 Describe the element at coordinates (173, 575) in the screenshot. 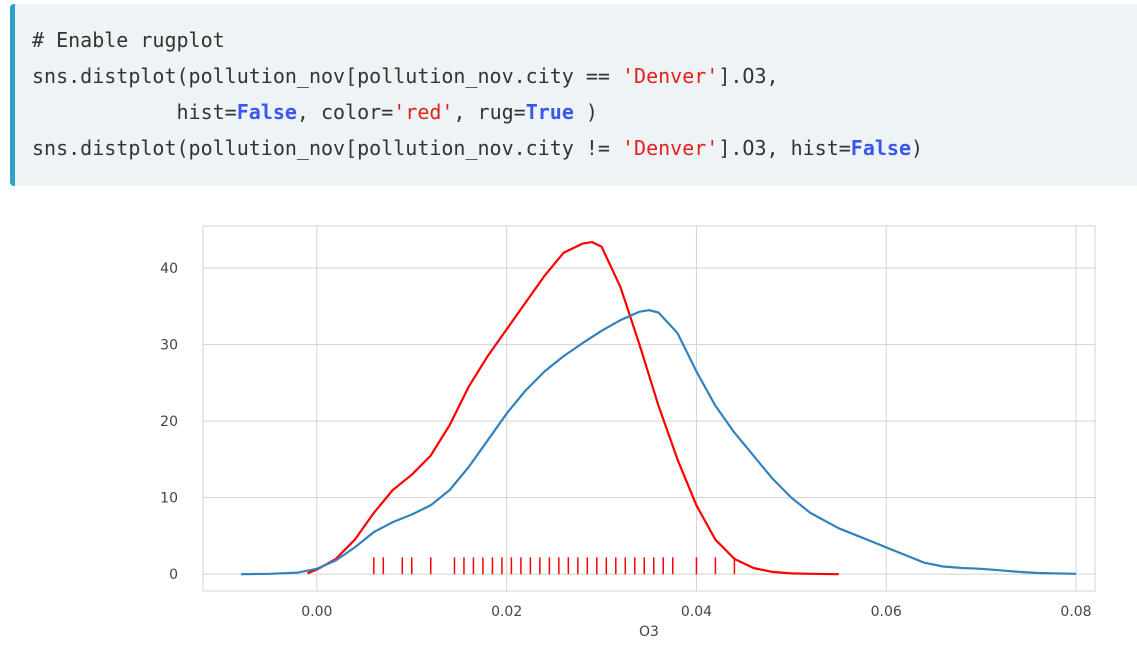

I see `y-tick-label: 0` at that location.